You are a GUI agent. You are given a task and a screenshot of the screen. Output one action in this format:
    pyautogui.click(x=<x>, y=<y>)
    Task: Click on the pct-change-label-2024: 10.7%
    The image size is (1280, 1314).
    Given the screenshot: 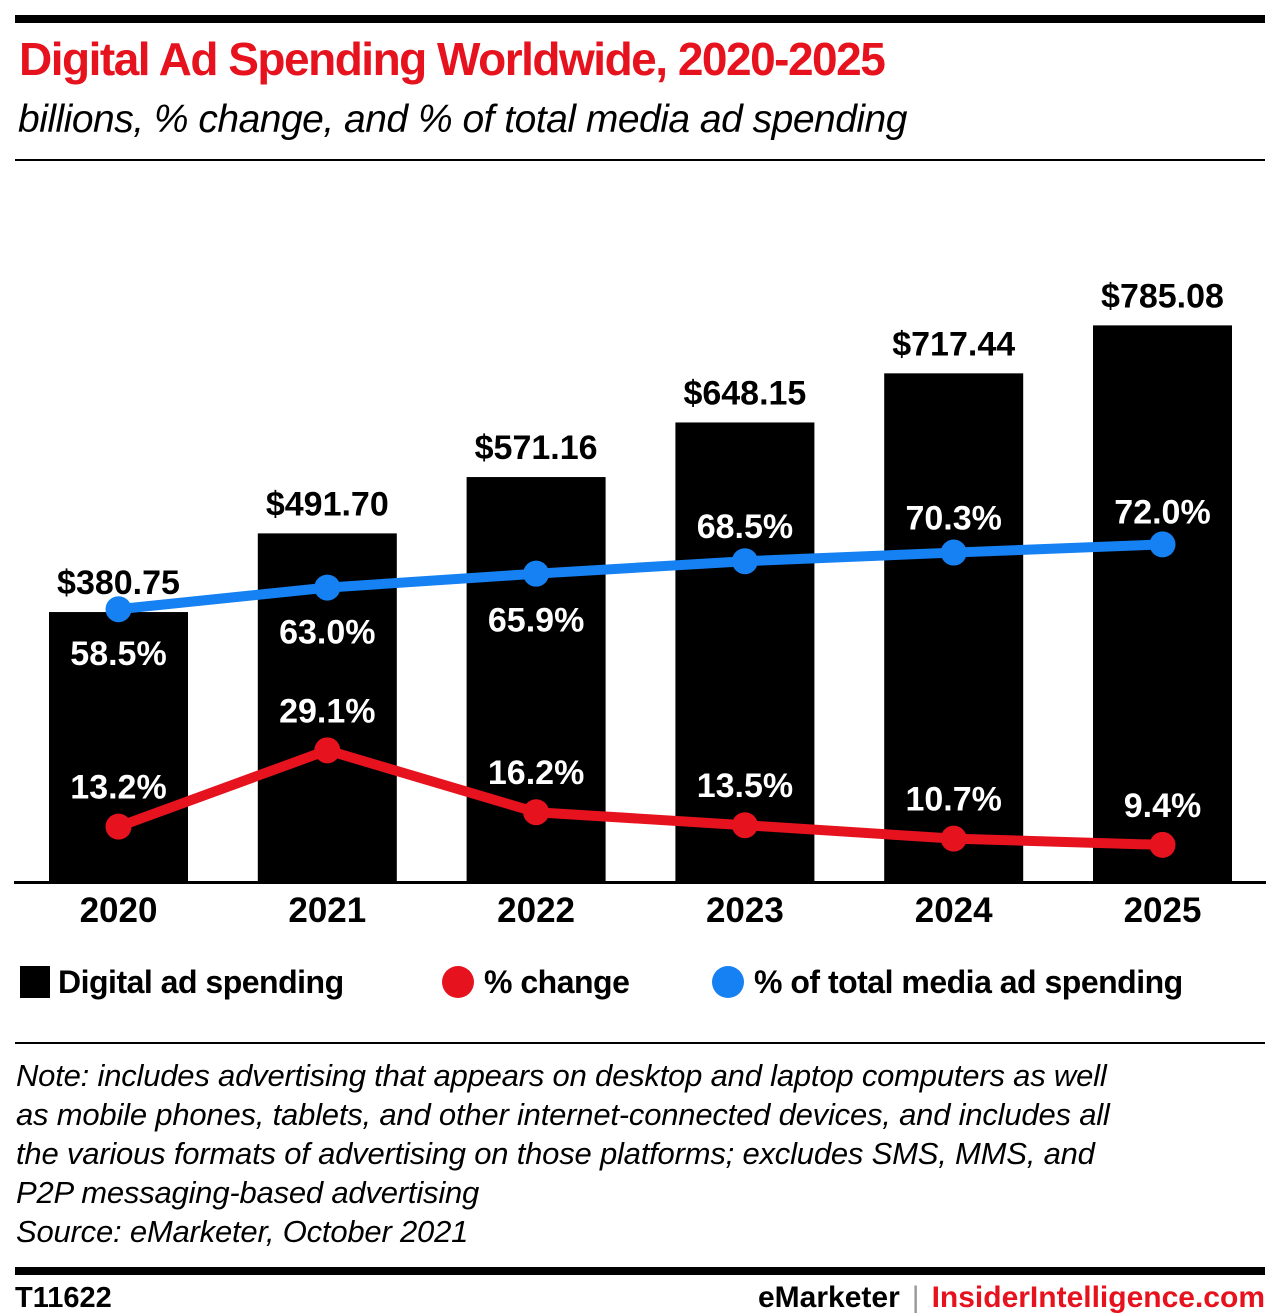 What is the action you would take?
    pyautogui.click(x=953, y=800)
    